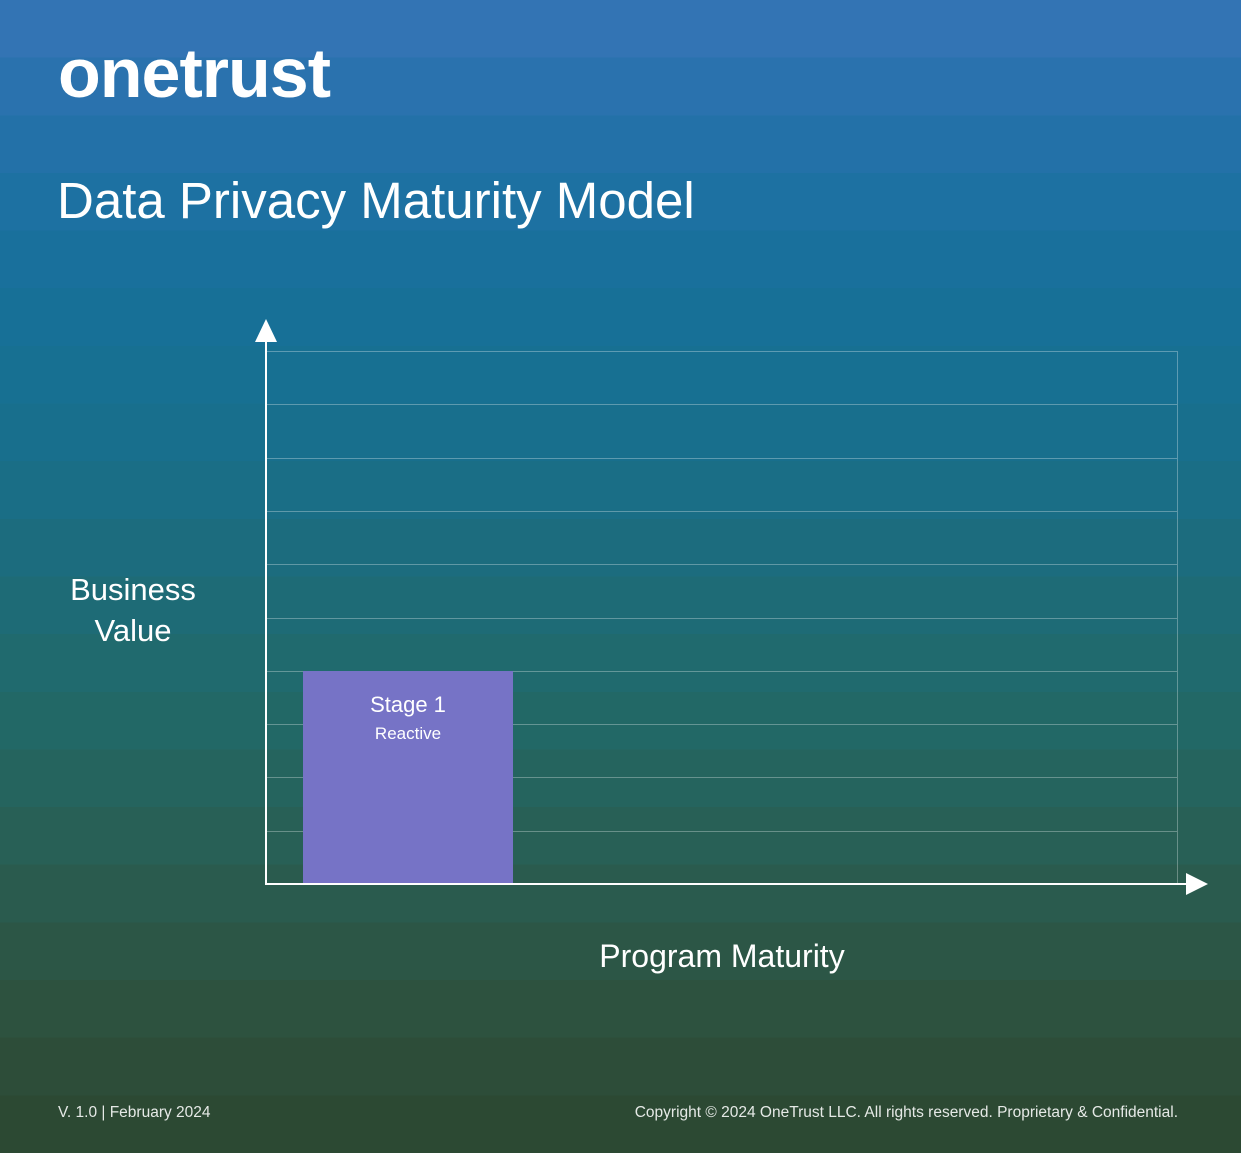  I want to click on page-title: Data Privacy Maturity Model, so click(376, 200).